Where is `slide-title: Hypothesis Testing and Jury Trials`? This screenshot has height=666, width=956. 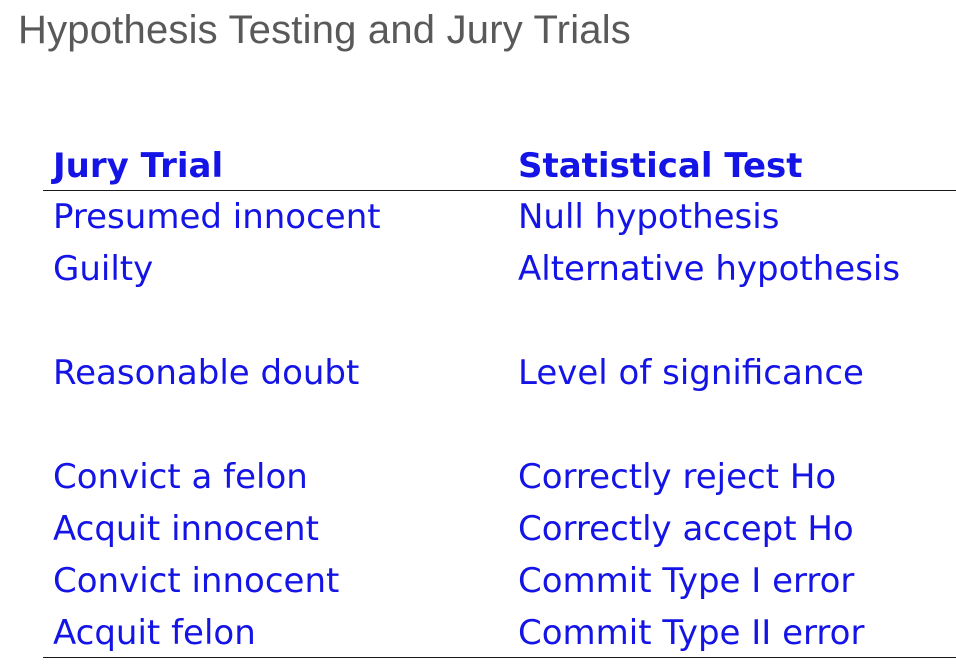 slide-title: Hypothesis Testing and Jury Trials is located at coordinates (325, 30).